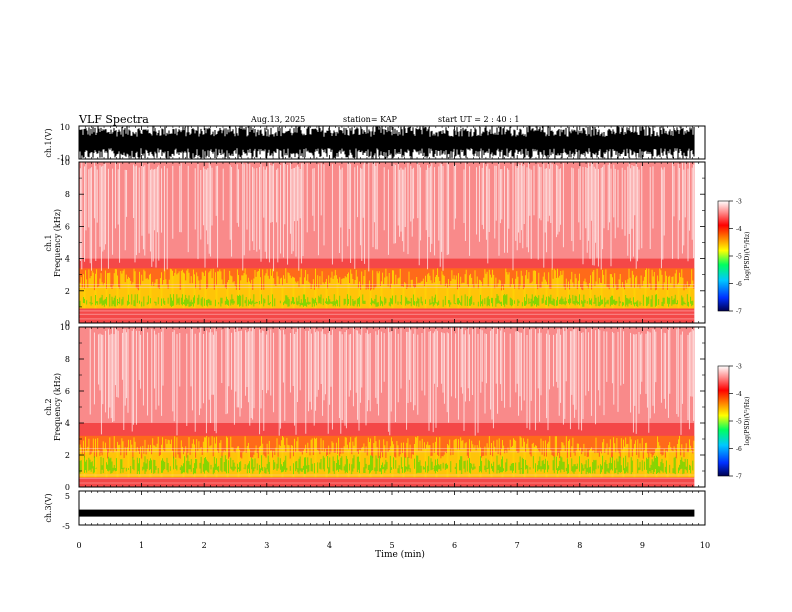 The height and width of the screenshot is (612, 792). I want to click on ch1-spectrogram-freq-label: Frequency (kHz), so click(57, 243).